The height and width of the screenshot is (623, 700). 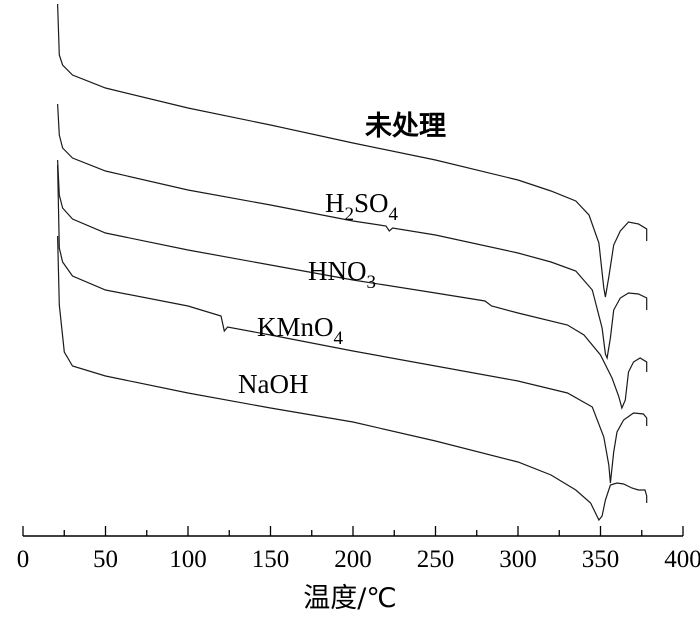 What do you see at coordinates (342, 274) in the screenshot?
I see `series-label: HNO3` at bounding box center [342, 274].